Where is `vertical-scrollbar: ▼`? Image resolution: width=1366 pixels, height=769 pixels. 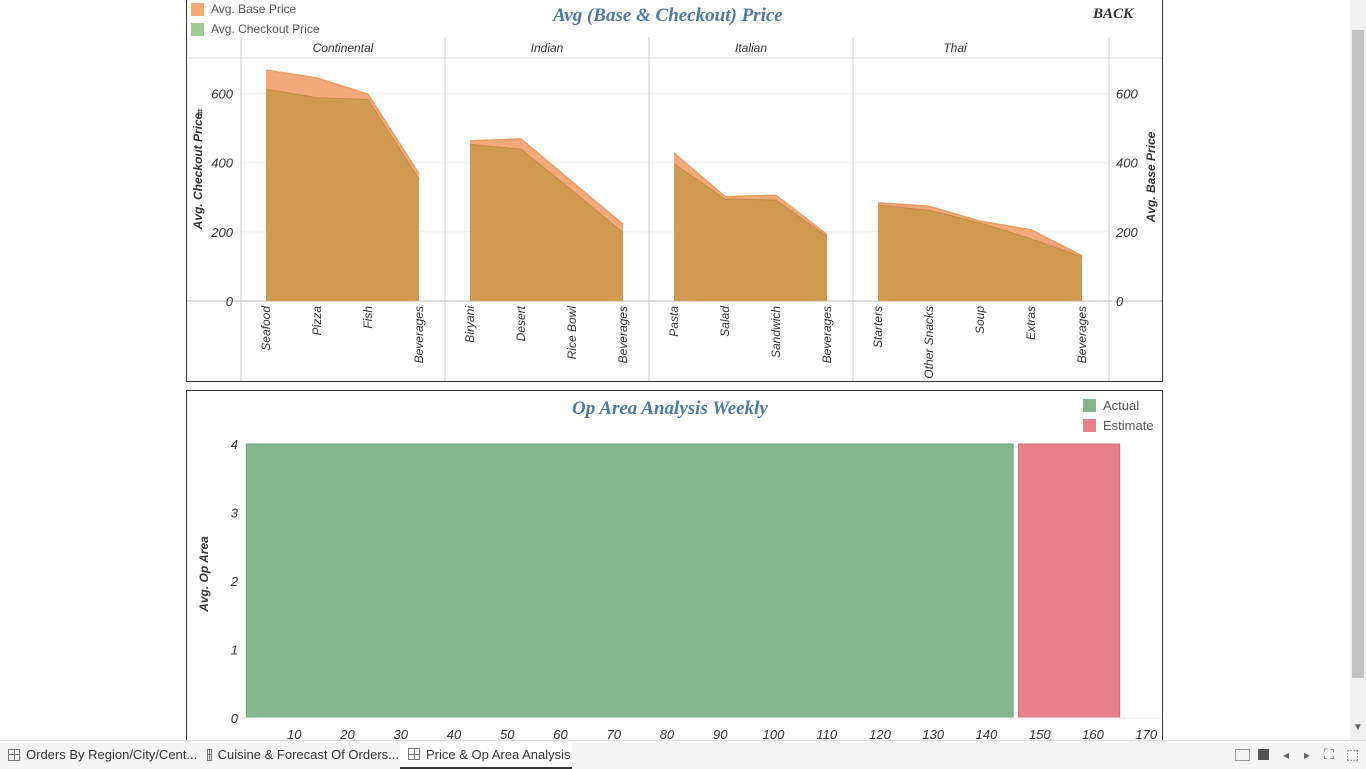
vertical-scrollbar: ▼ is located at coordinates (1358, 370).